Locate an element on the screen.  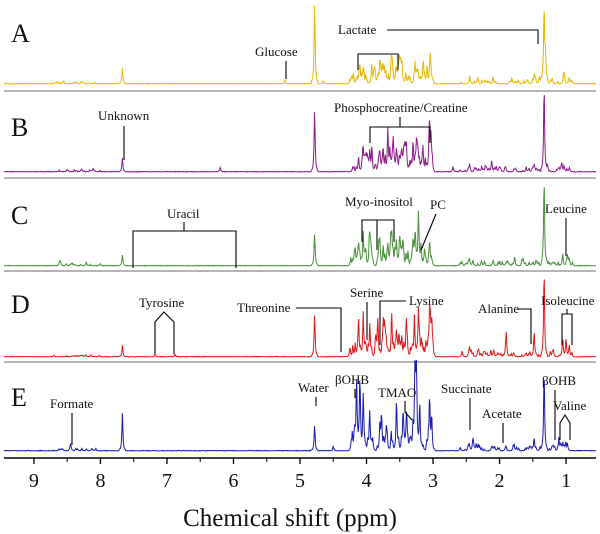
x-tick-label-2: 2 is located at coordinates (500, 481).